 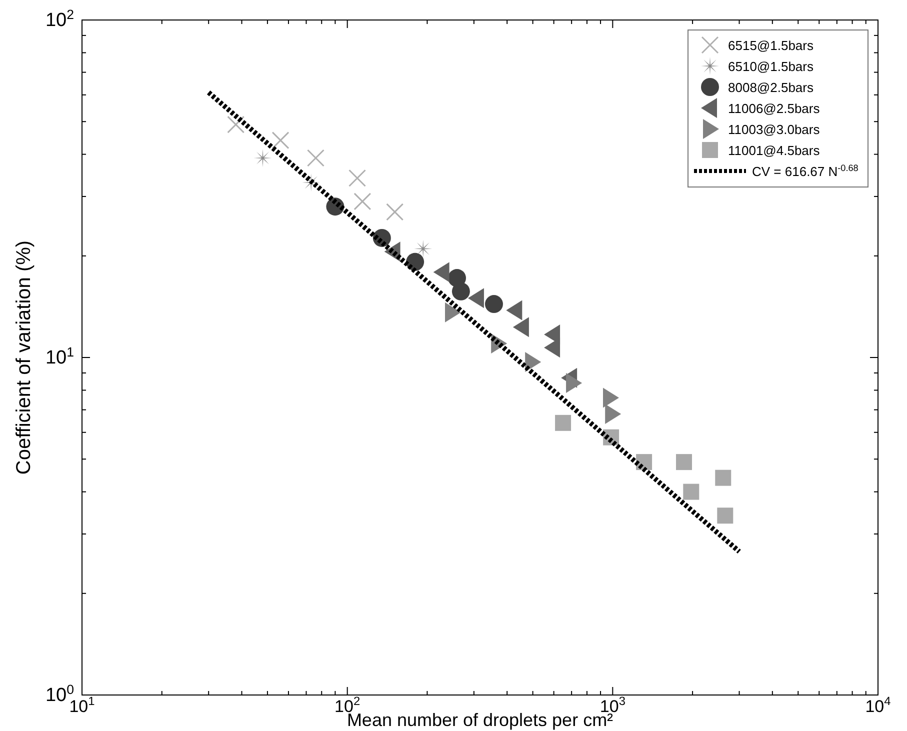 I want to click on x-tick-label: 10$^{4}$, so click(x=878, y=705).